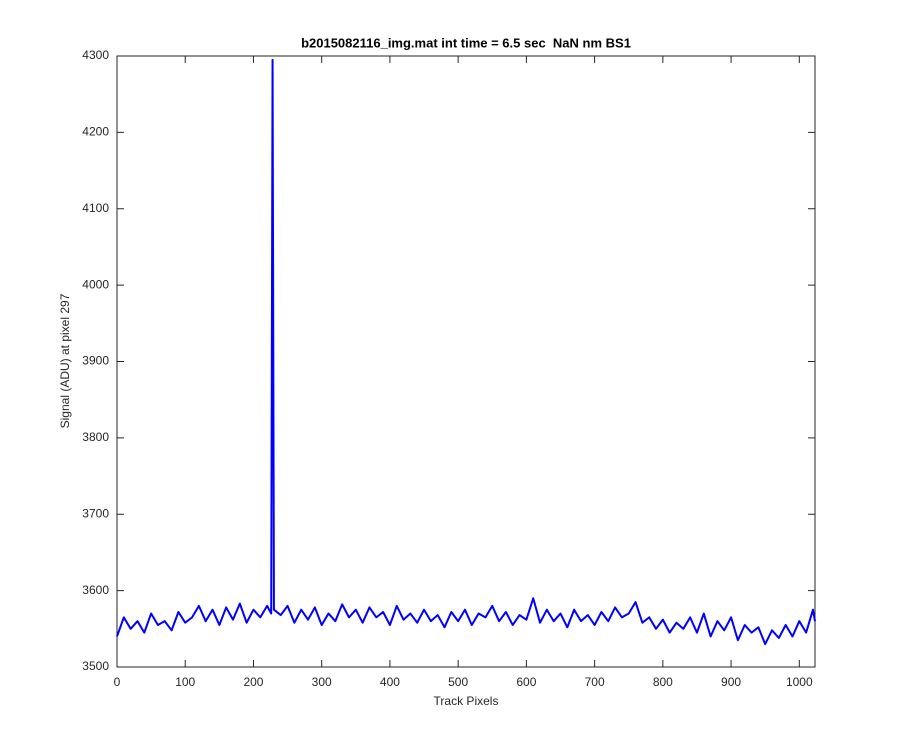 This screenshot has width=900, height=750. Describe the element at coordinates (466, 701) in the screenshot. I see `x-axis-label: Track Pixels` at that location.